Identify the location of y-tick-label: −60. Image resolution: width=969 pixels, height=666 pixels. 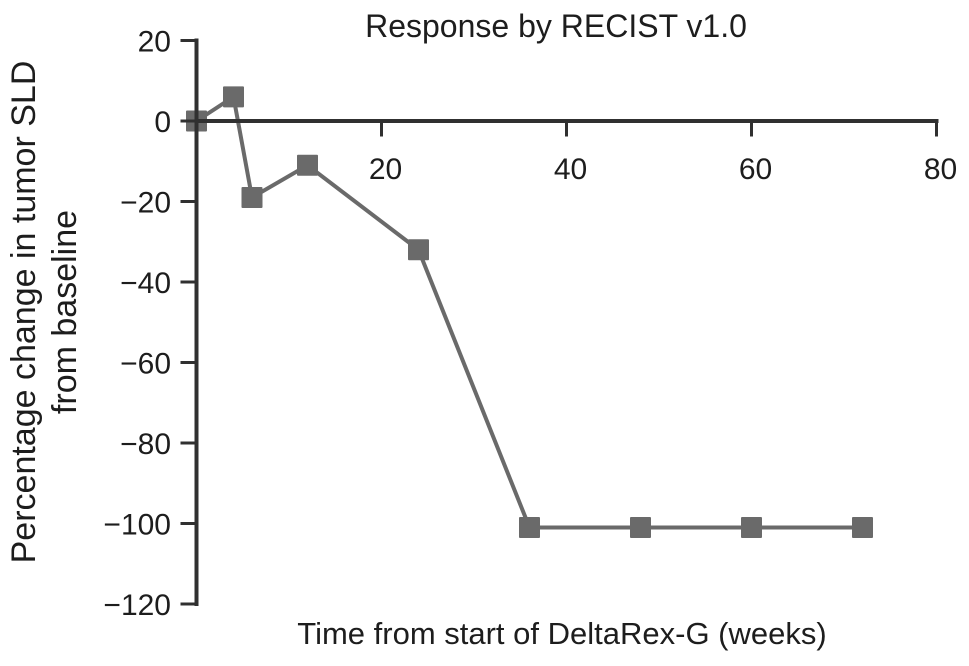
(145, 364).